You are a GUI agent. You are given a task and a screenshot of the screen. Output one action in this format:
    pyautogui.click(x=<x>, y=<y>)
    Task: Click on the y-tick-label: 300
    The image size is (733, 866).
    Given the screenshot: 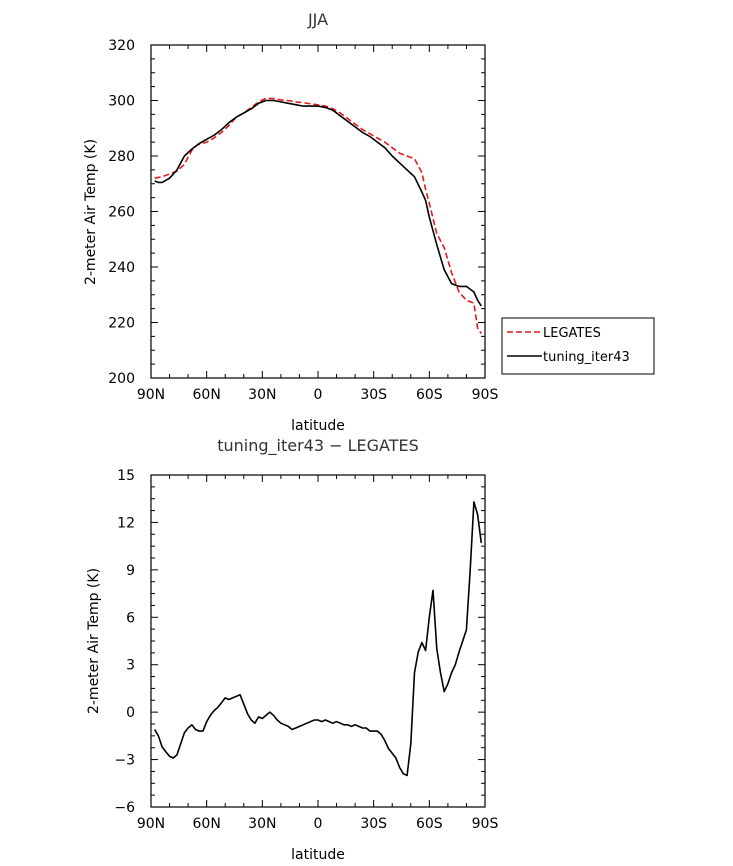 What is the action you would take?
    pyautogui.click(x=121, y=102)
    